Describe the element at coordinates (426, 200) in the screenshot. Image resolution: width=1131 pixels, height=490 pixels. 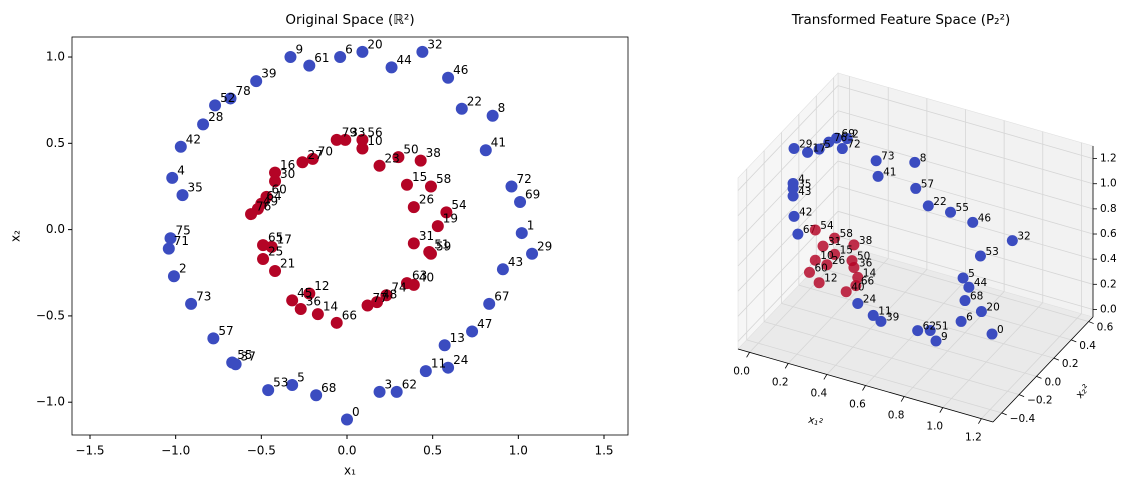
I see `point-label: 26` at that location.